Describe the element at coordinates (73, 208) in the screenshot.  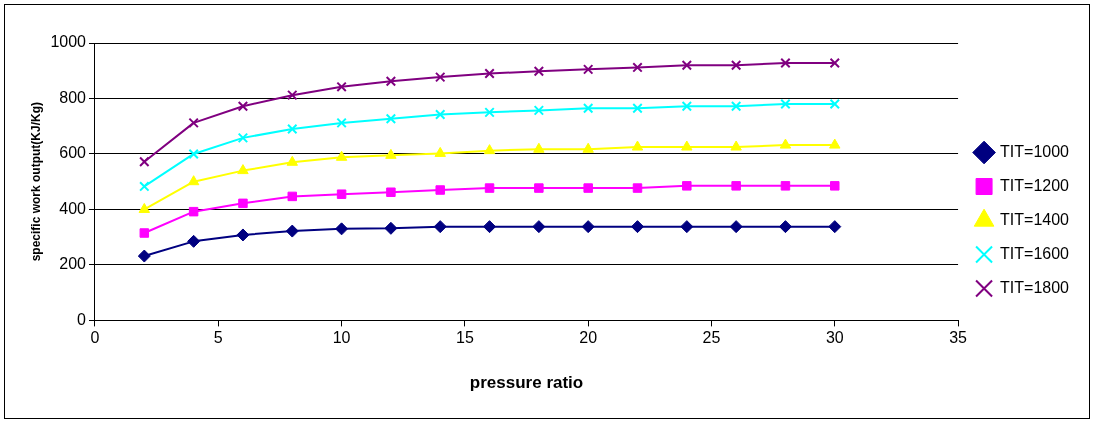
I see `y-tick-label: 400` at that location.